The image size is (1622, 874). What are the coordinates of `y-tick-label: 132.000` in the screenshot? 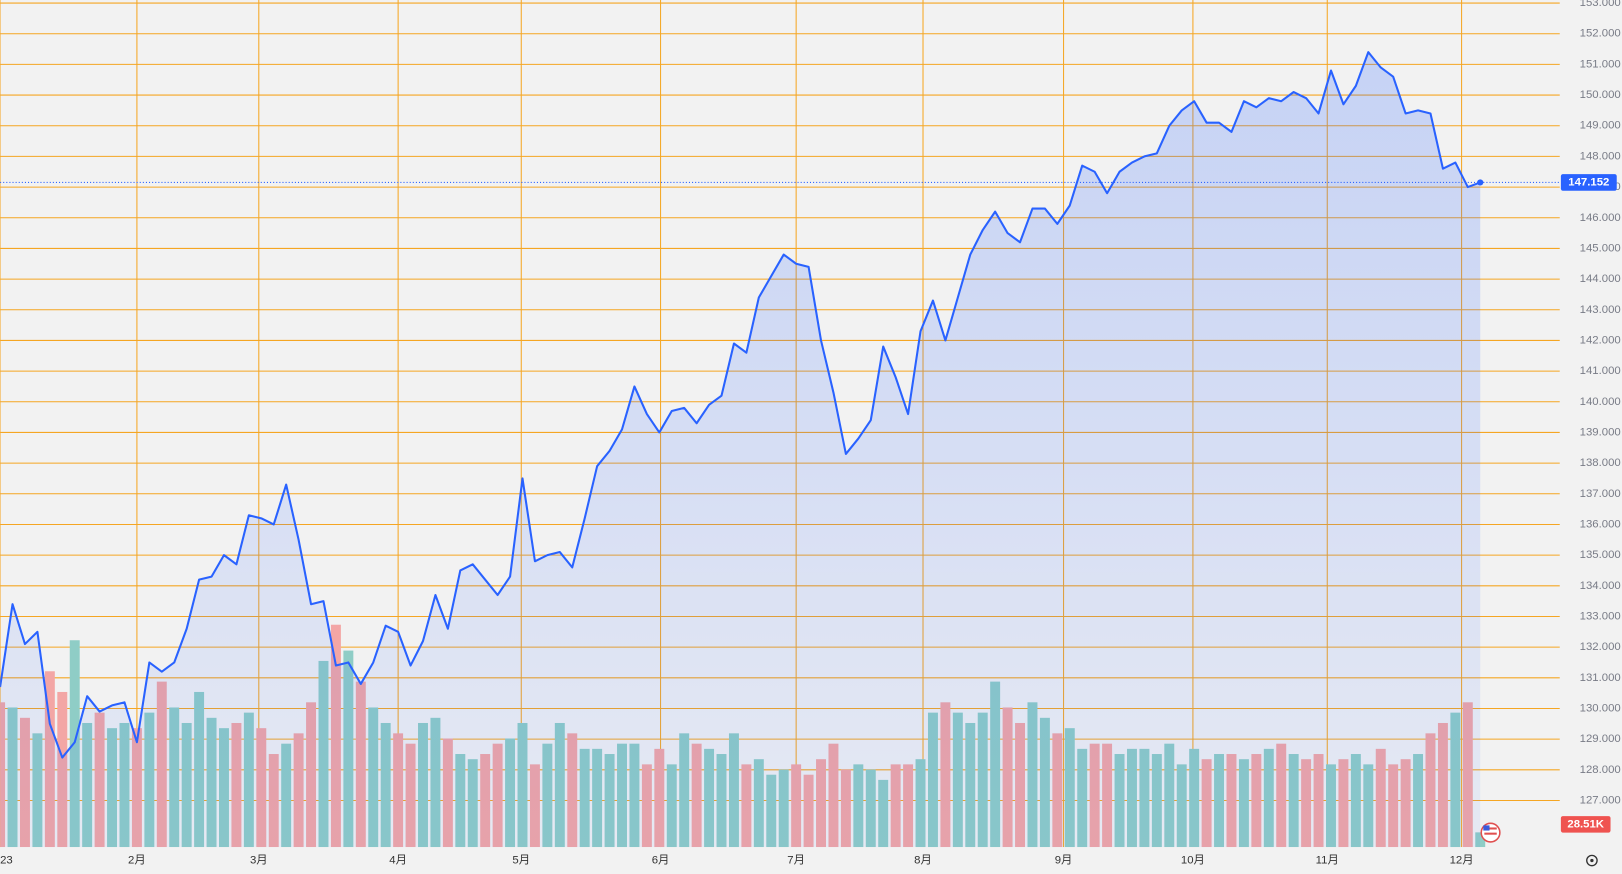 It's located at (1600, 647).